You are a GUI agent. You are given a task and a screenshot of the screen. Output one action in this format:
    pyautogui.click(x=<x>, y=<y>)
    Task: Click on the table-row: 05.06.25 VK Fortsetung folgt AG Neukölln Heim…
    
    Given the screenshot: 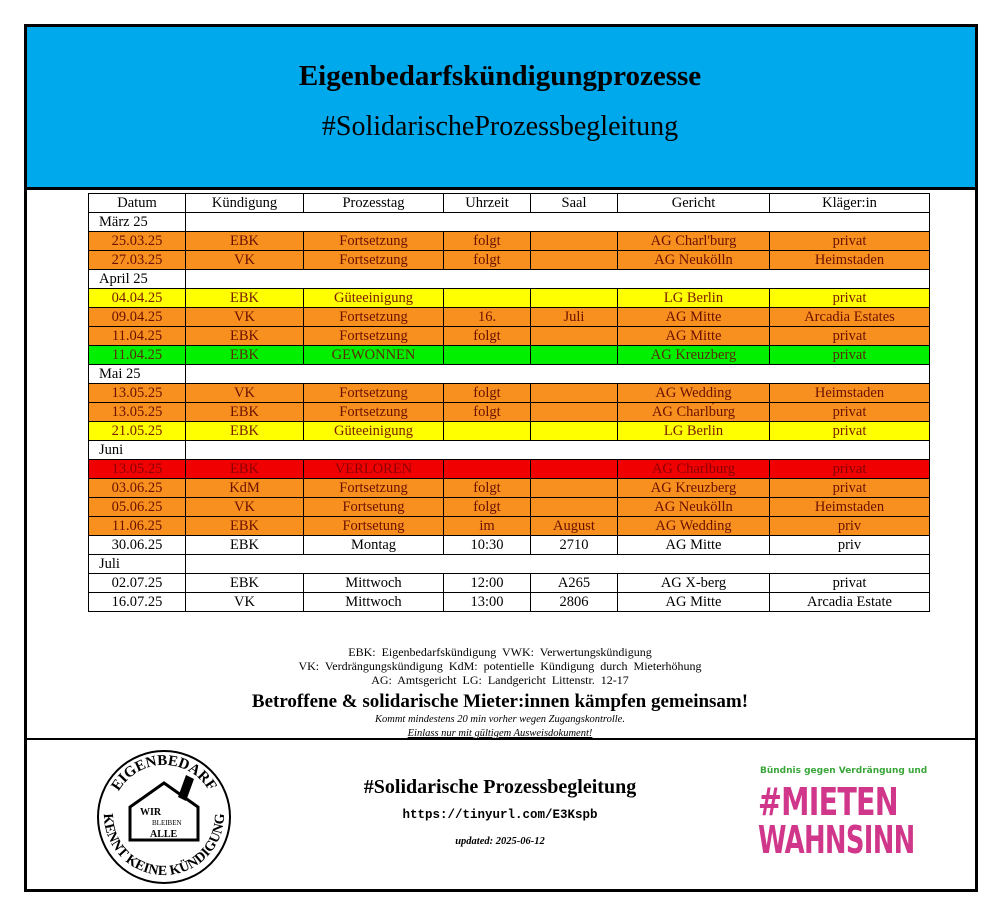 What is the action you would take?
    pyautogui.click(x=509, y=507)
    